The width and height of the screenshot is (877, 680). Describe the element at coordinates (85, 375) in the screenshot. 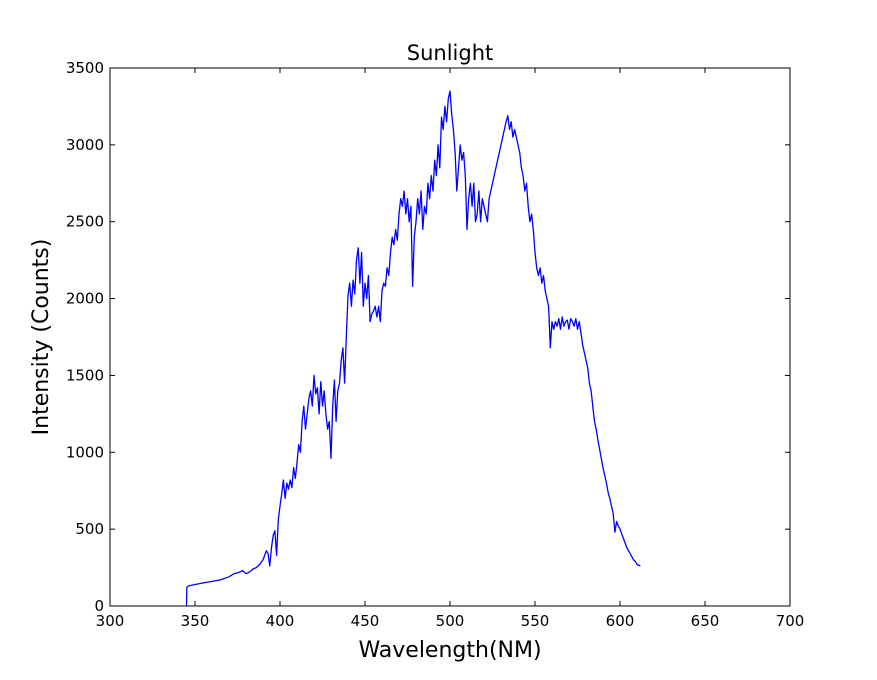

I see `y-tick-label: 1500` at that location.